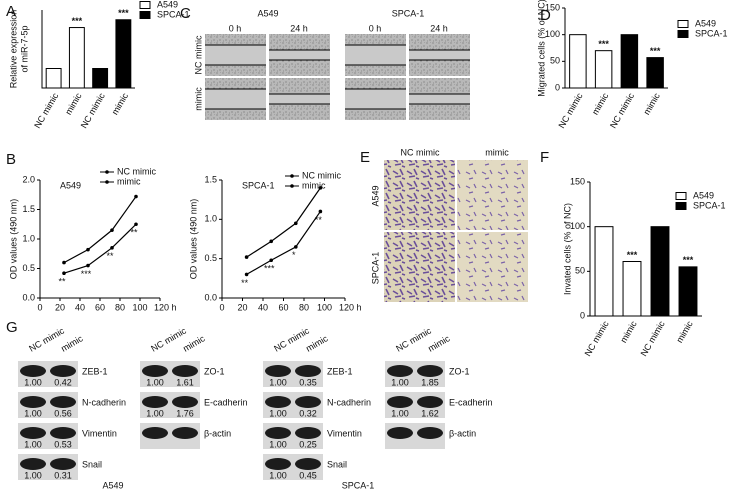 This screenshot has height=494, width=729. I want to click on protein-label: Snail, so click(92, 464).